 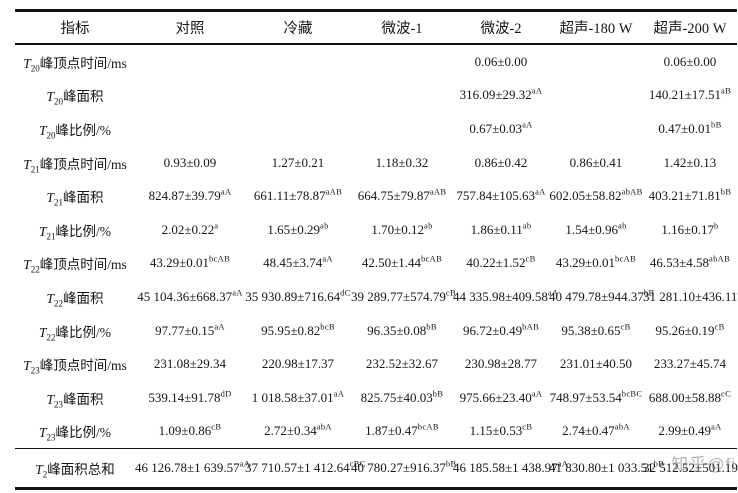 What do you see at coordinates (402, 329) in the screenshot?
I see `table-cell: 96.35±0.08bB` at bounding box center [402, 329].